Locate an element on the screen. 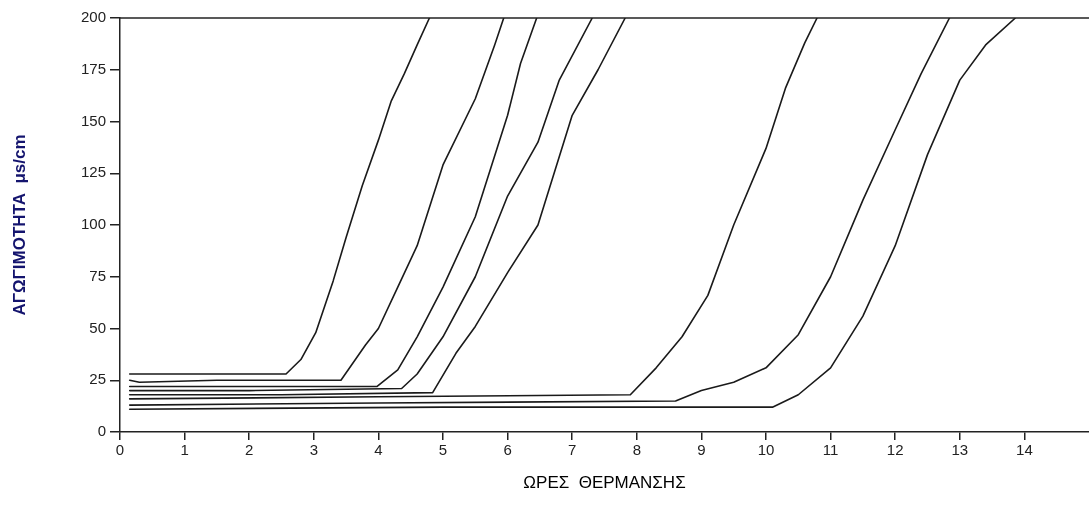 This screenshot has width=1089, height=506. y-tick-label: 75 is located at coordinates (97, 275).